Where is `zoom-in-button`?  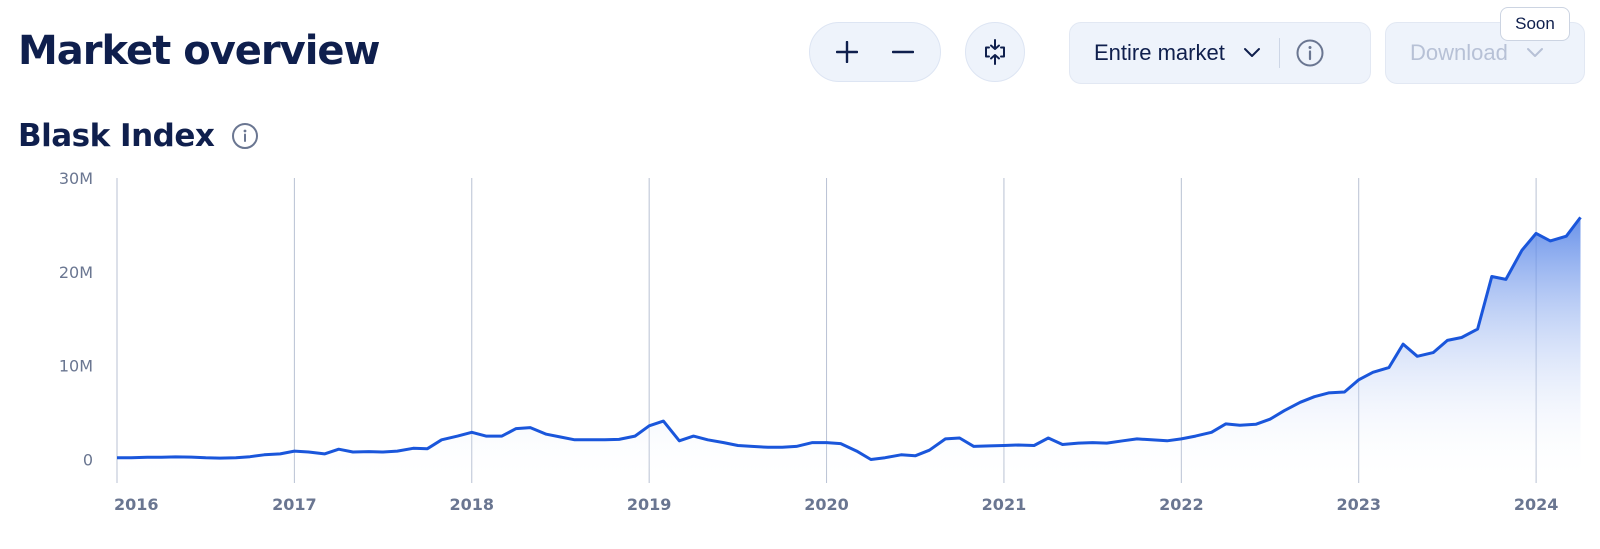 zoom-in-button is located at coordinates (847, 52).